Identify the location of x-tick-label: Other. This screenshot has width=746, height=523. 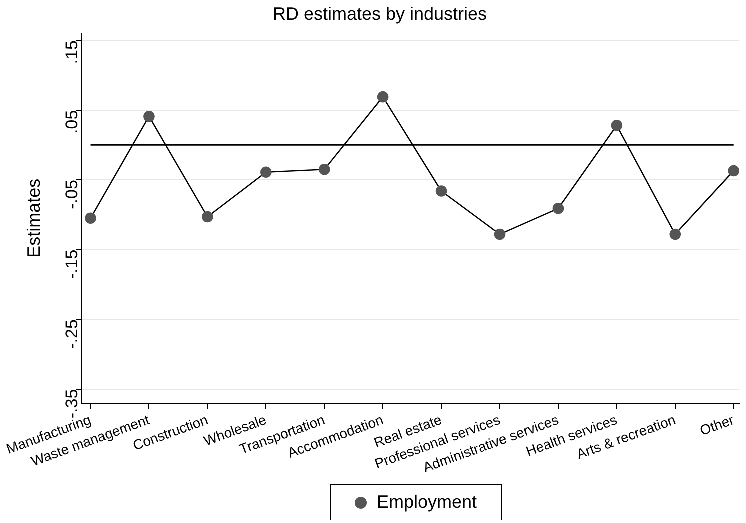
(717, 425).